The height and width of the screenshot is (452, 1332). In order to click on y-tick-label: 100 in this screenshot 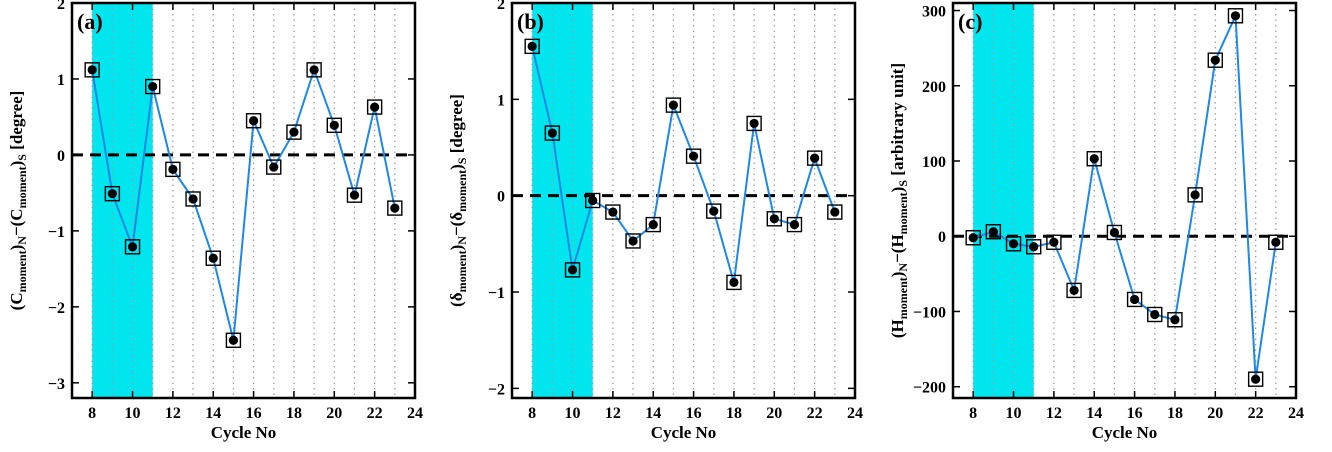, I will do `click(934, 162)`.